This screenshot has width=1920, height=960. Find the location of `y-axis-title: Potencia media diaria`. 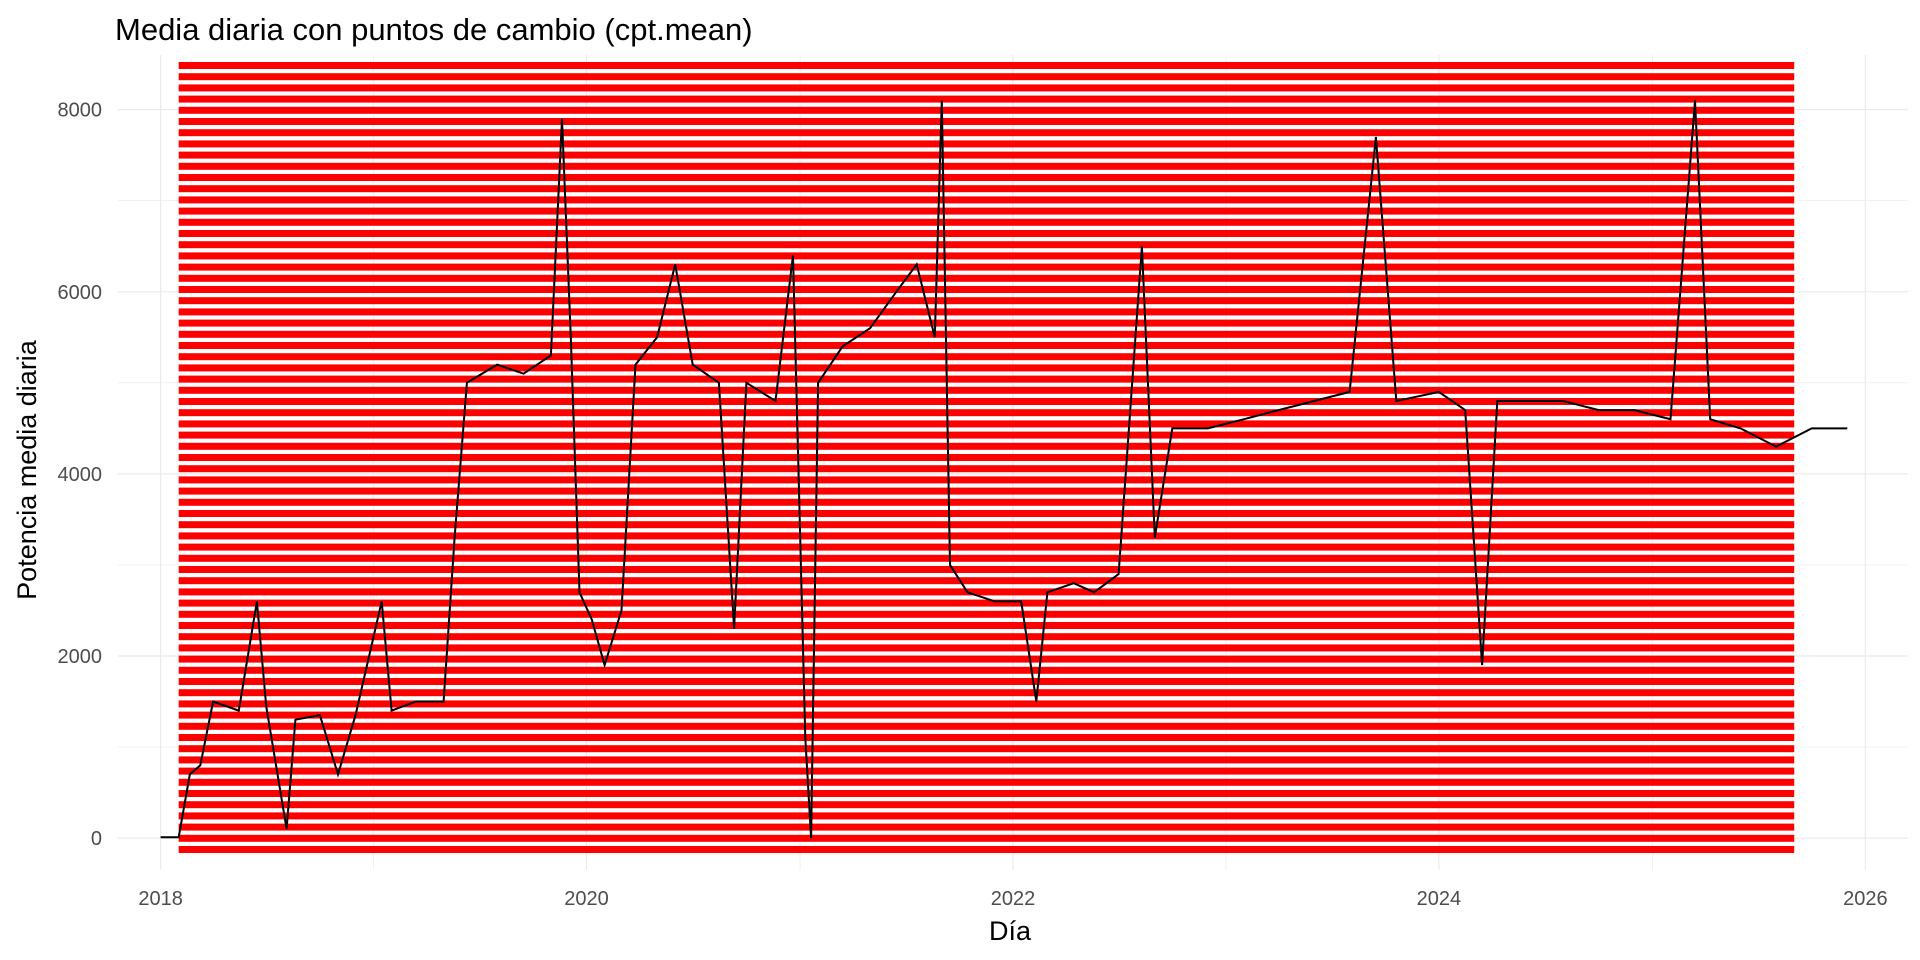

y-axis-title: Potencia media diaria is located at coordinates (27, 469).